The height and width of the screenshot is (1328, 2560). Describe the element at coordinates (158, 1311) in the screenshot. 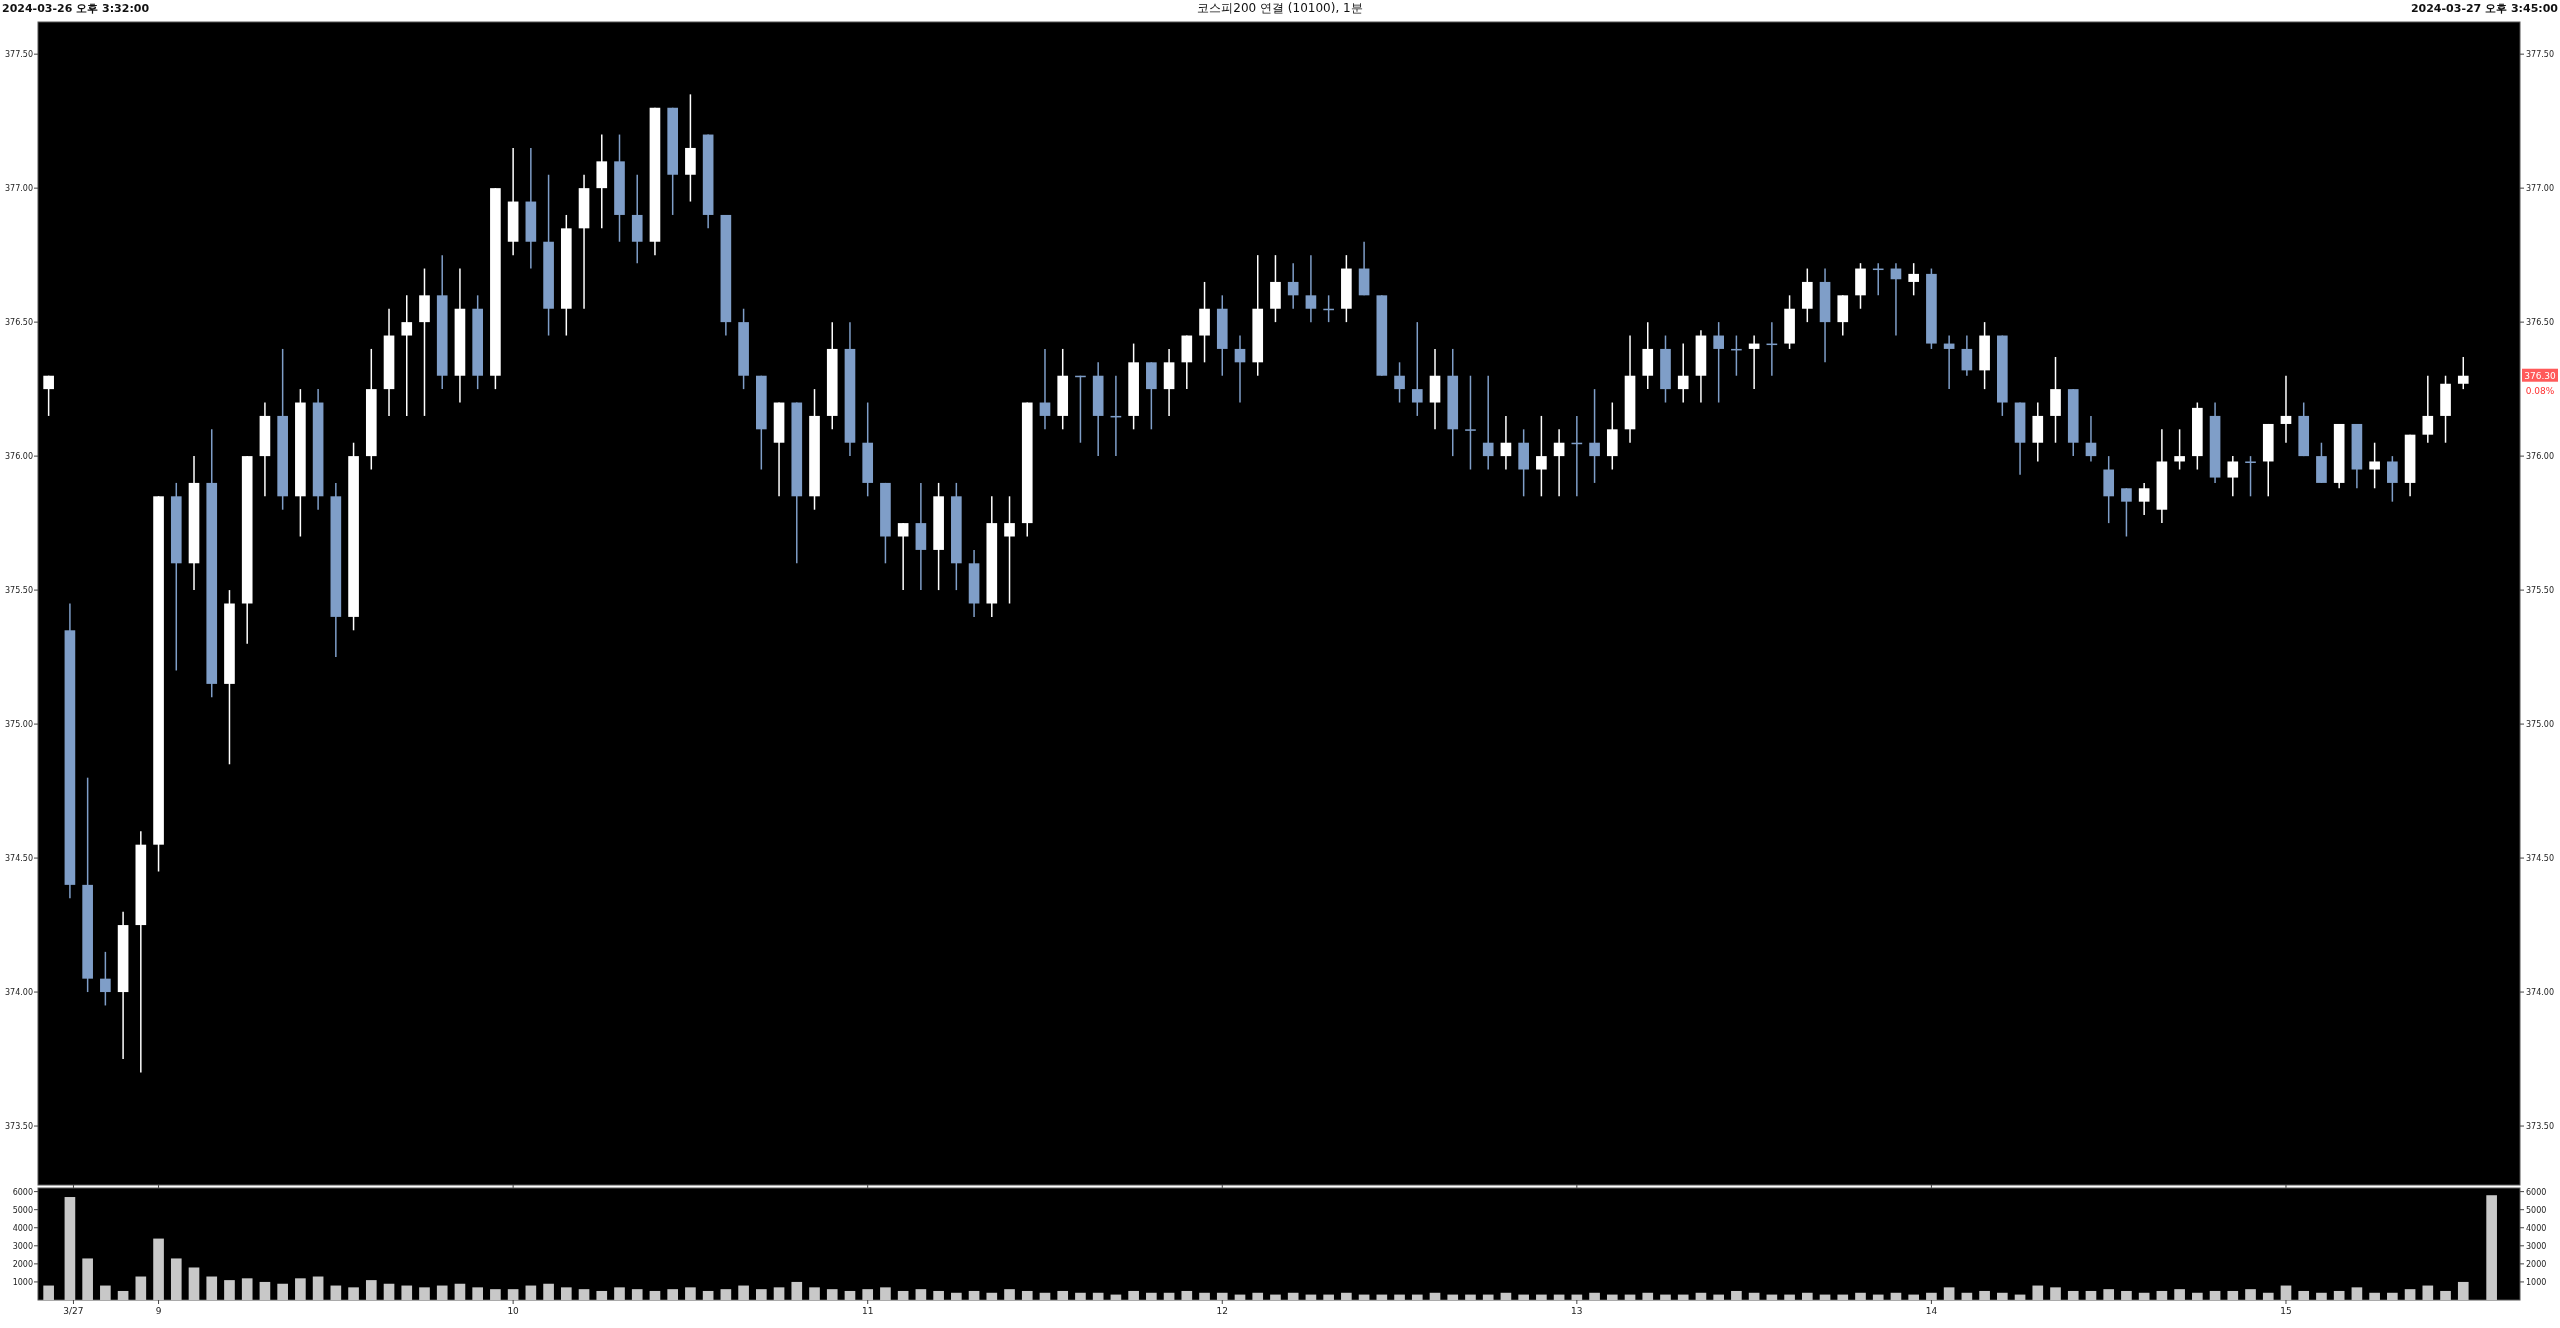

I see `x-tick-label: 9` at that location.